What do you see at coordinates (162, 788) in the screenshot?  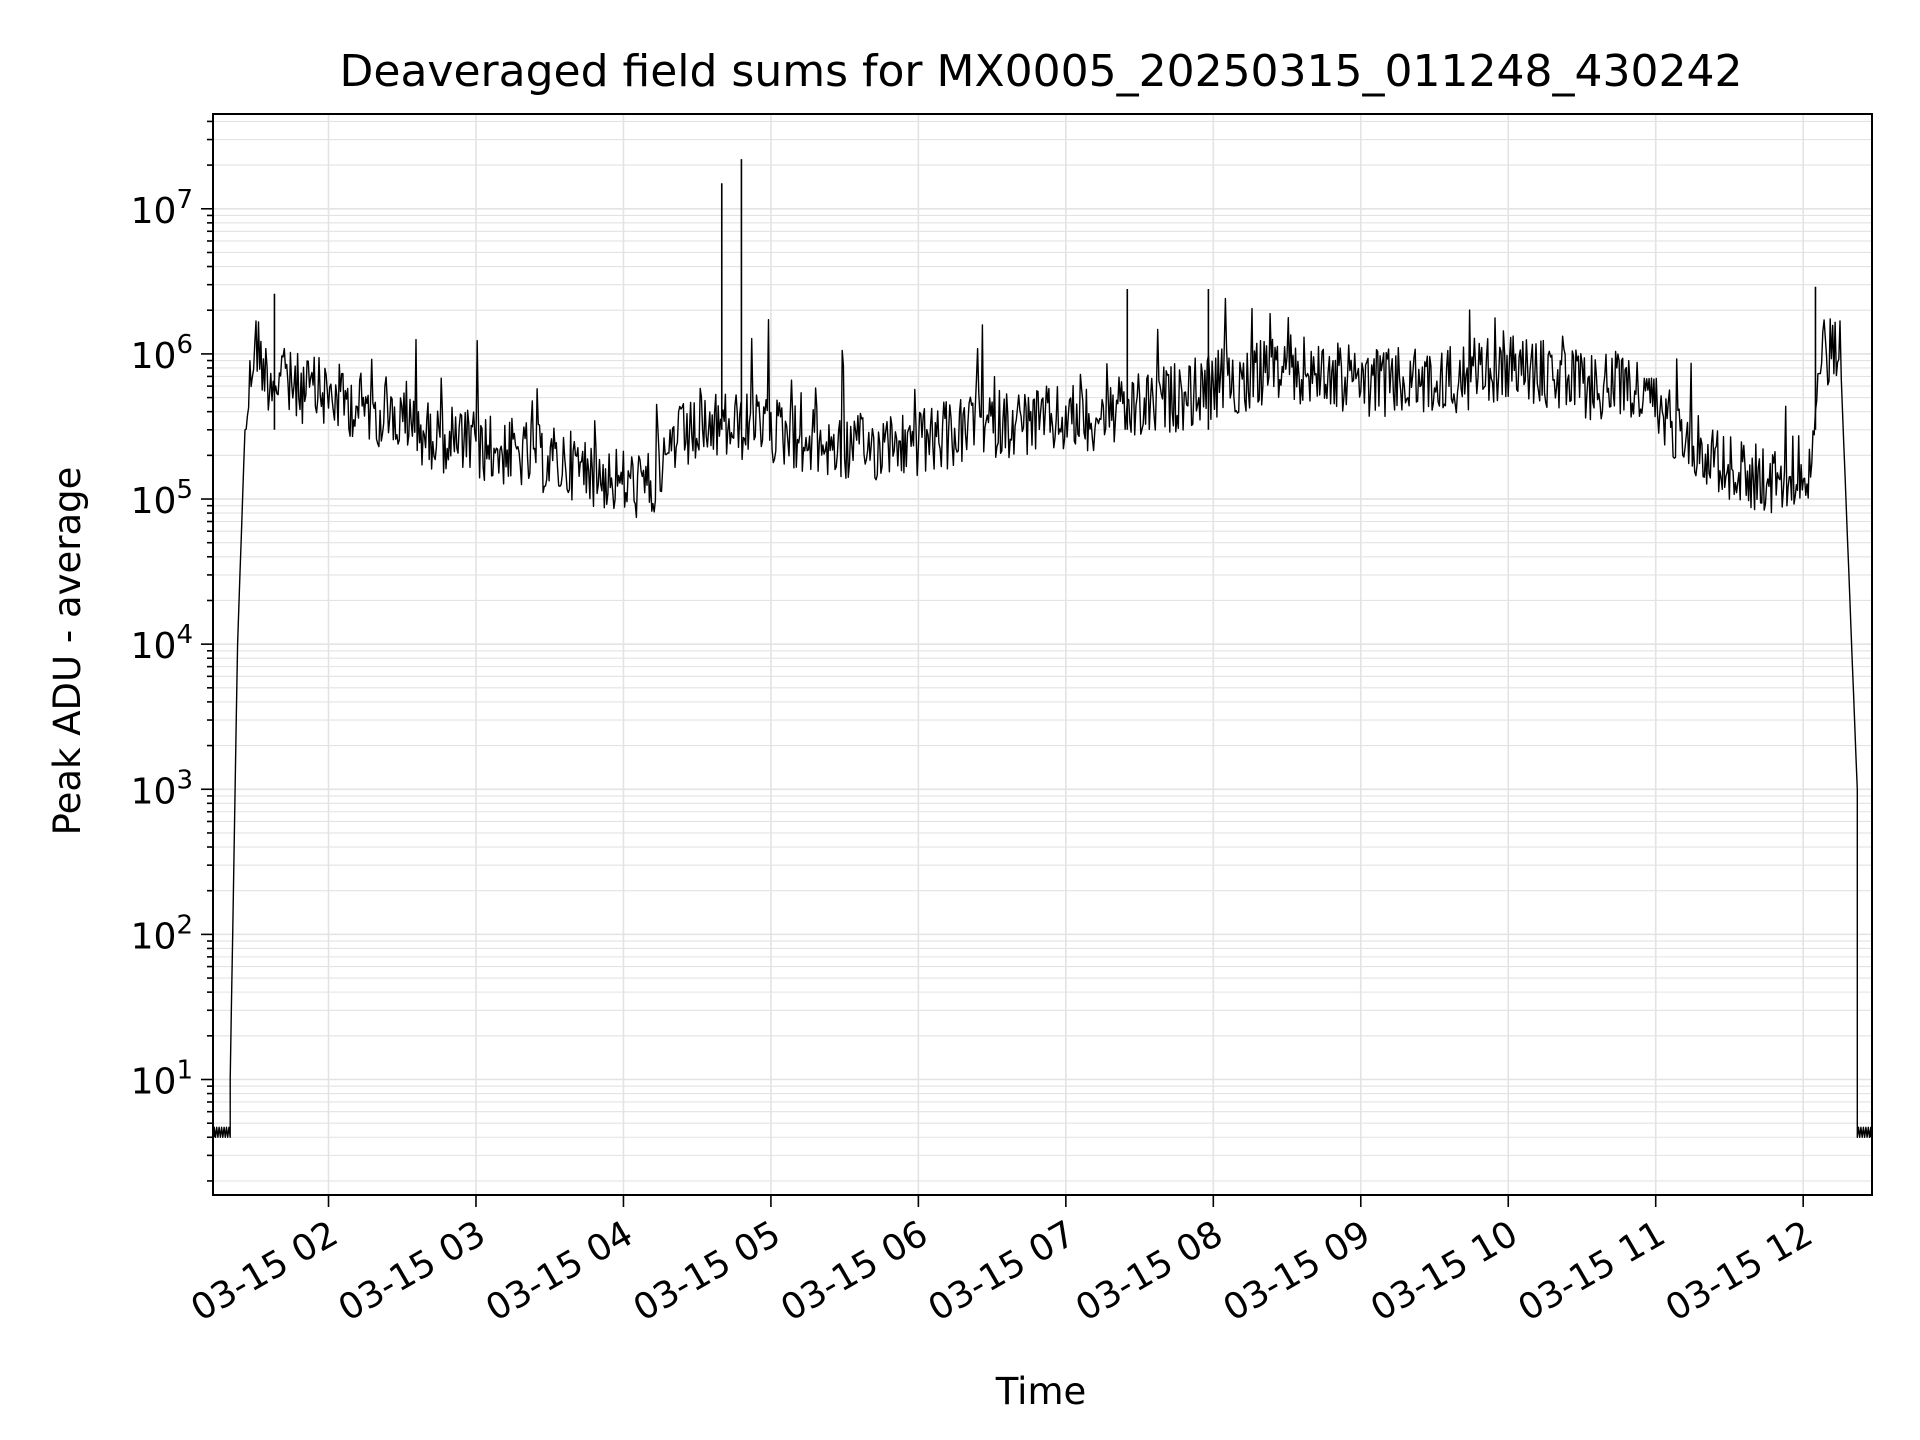 I see `y-tick-label: 10³` at bounding box center [162, 788].